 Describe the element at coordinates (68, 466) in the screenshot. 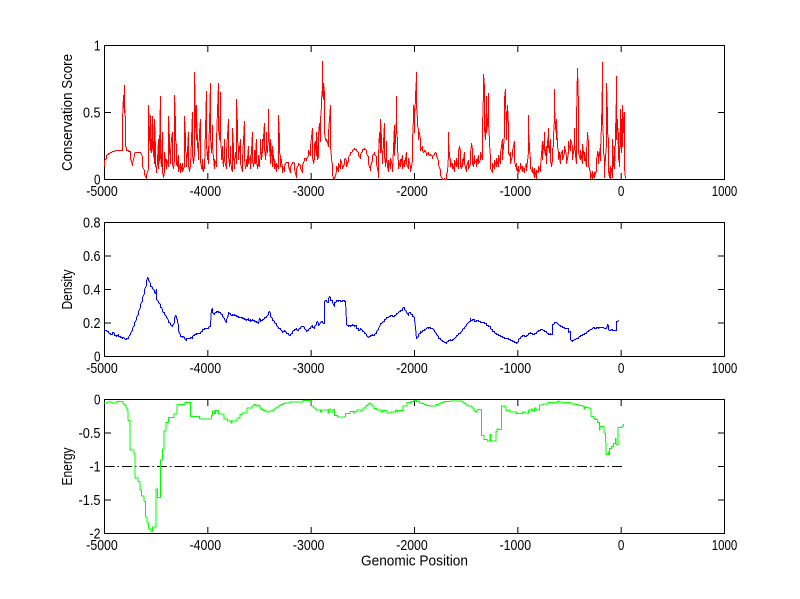

I see `svg-text: Energy` at that location.